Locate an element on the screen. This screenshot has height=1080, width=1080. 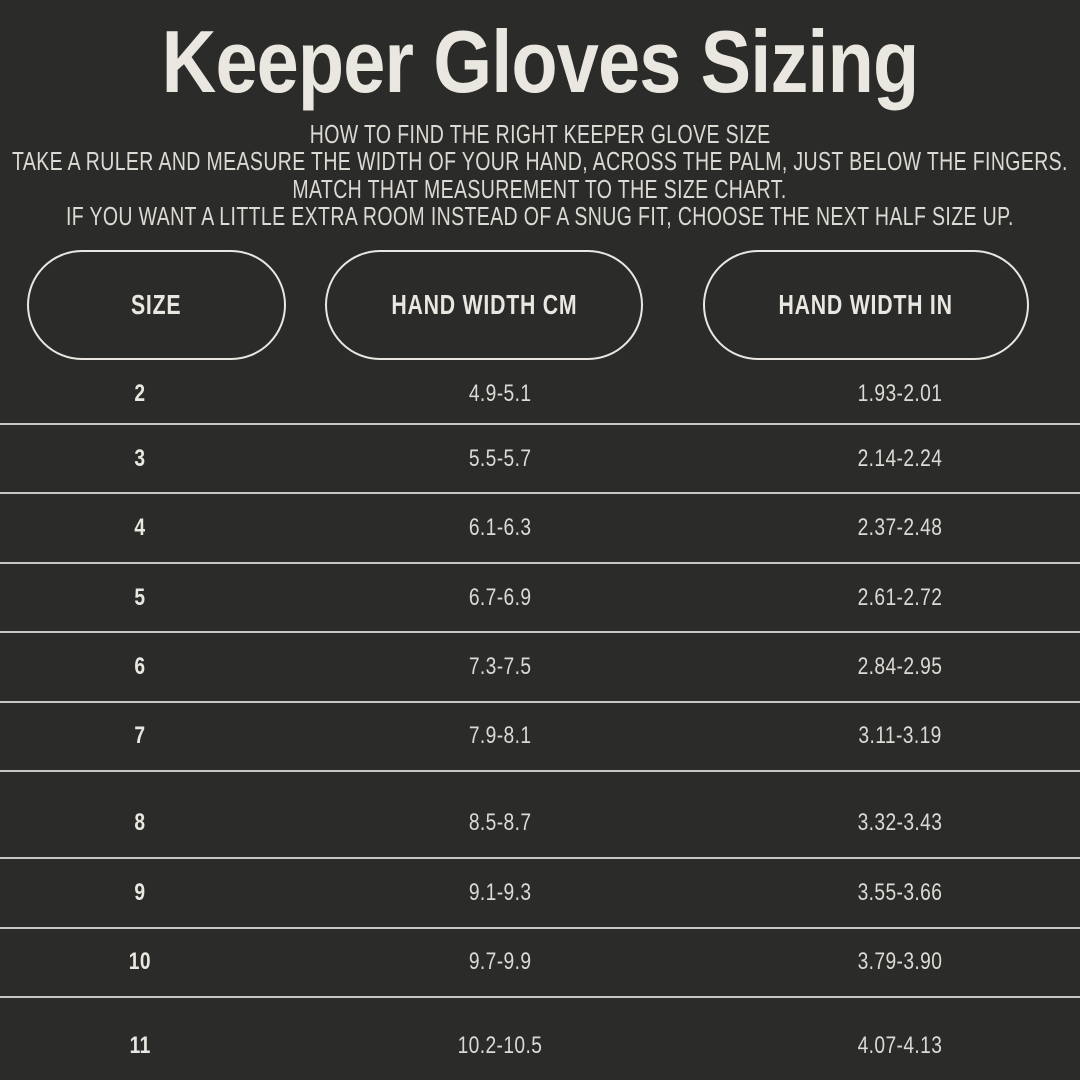
cm-value: 7.3-7.5 is located at coordinates (500, 667).